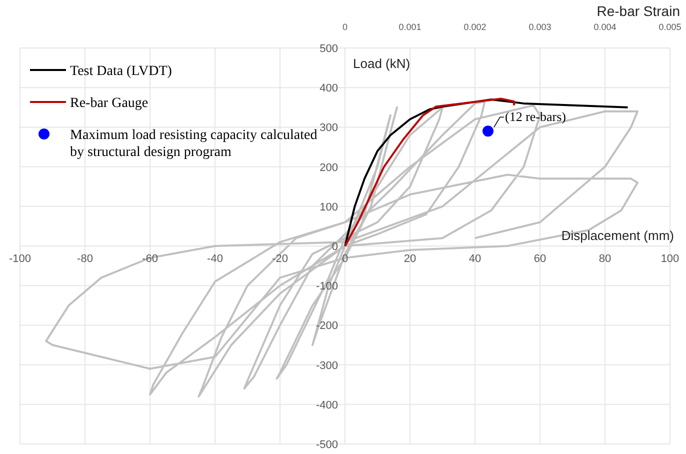 The width and height of the screenshot is (686, 454). What do you see at coordinates (605, 259) in the screenshot?
I see `x-tick-label: 80` at bounding box center [605, 259].